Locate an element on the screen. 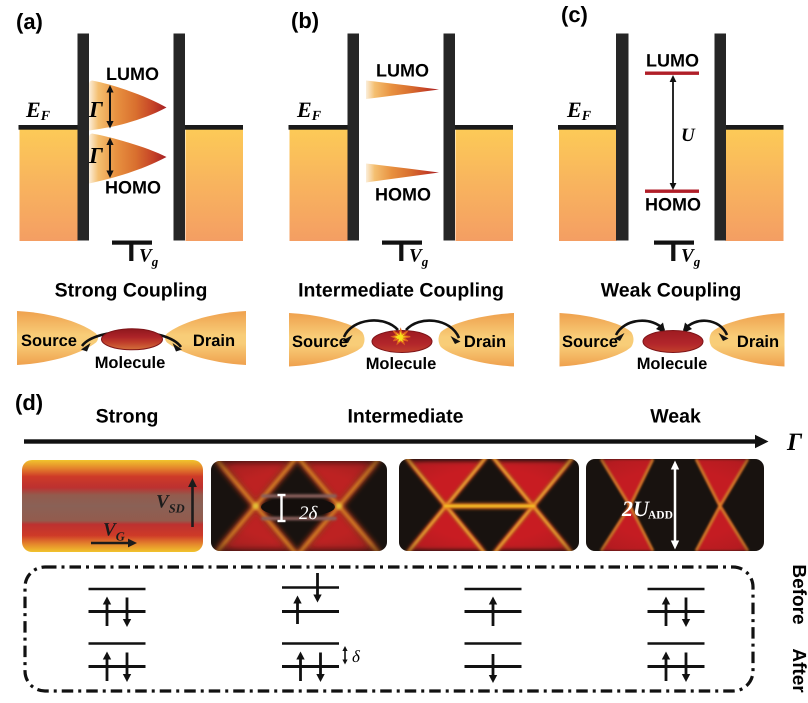 This screenshot has width=808, height=703. svg-text: Weak is located at coordinates (675, 417).